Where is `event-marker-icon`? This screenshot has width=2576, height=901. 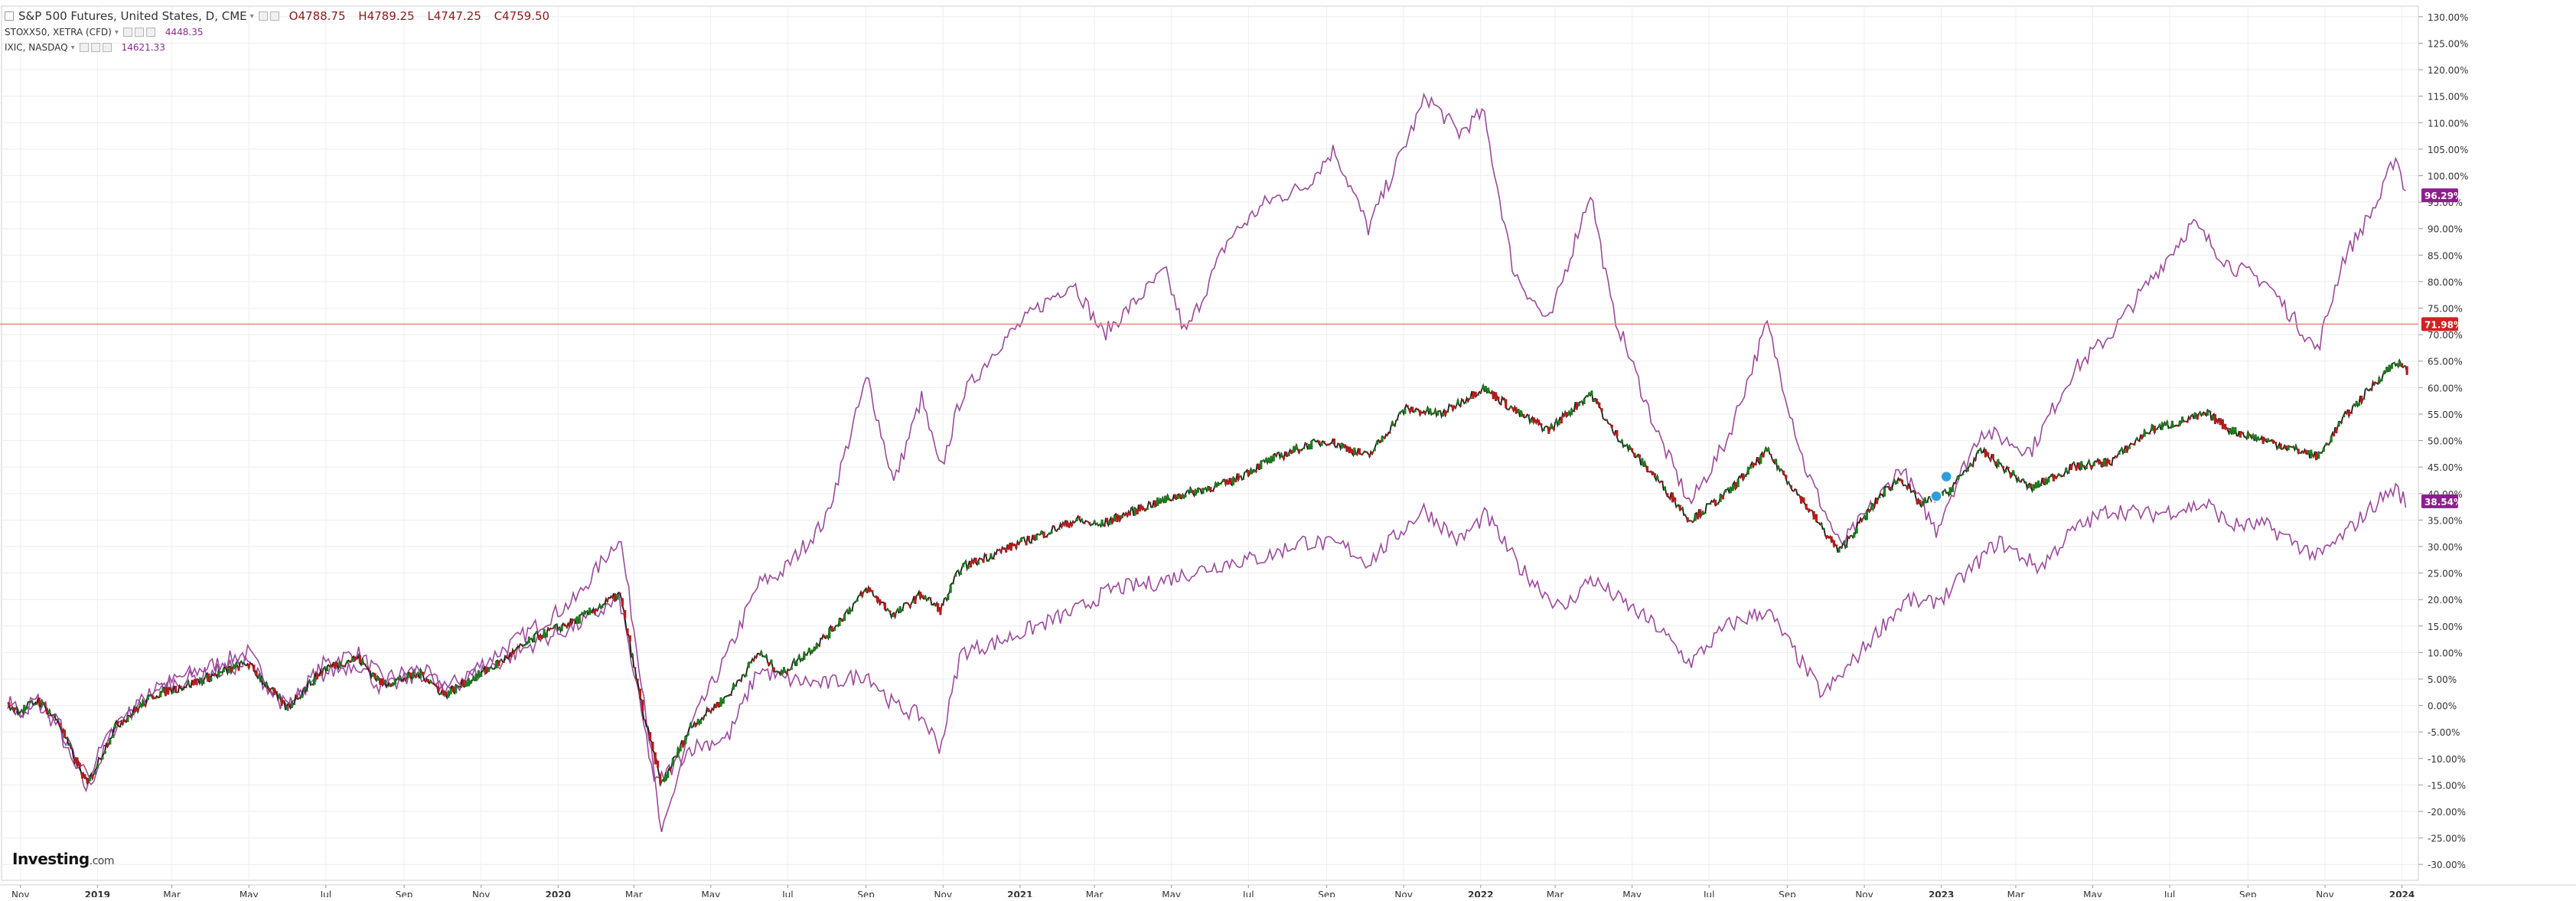 event-marker-icon is located at coordinates (1946, 477).